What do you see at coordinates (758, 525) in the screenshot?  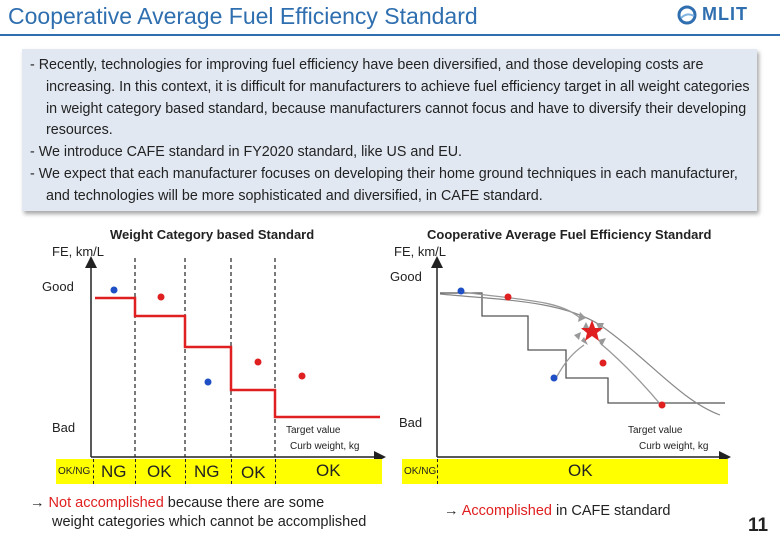 I see `page-number: 11` at bounding box center [758, 525].